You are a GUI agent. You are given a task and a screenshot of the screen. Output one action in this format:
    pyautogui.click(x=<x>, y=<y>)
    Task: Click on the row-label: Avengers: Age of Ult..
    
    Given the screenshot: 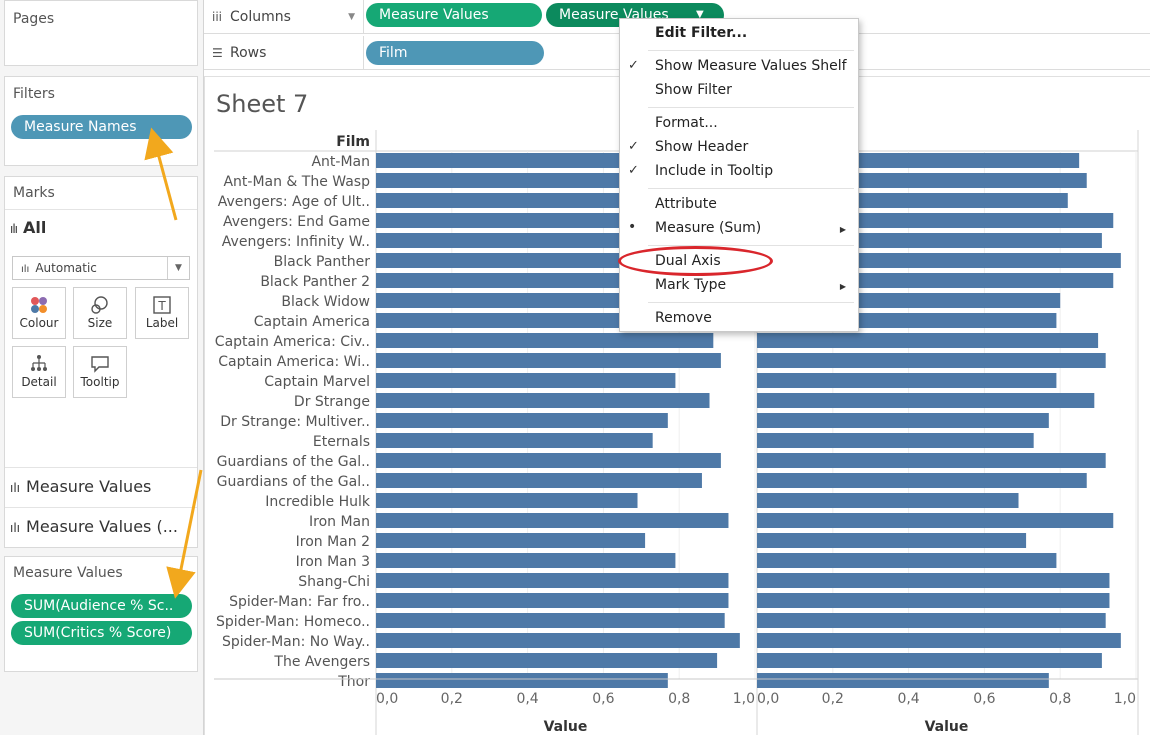 What is the action you would take?
    pyautogui.click(x=294, y=202)
    